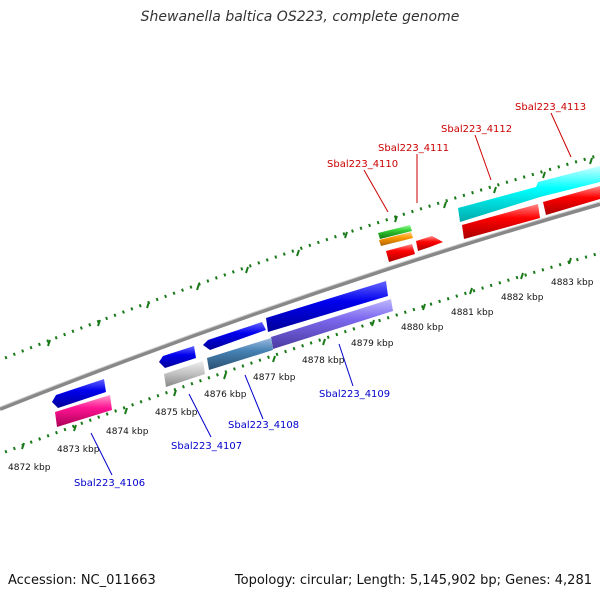 Image resolution: width=600 pixels, height=600 pixels. Describe the element at coordinates (78, 450) in the screenshot. I see `ruler-label: 4873 kbp` at that location.